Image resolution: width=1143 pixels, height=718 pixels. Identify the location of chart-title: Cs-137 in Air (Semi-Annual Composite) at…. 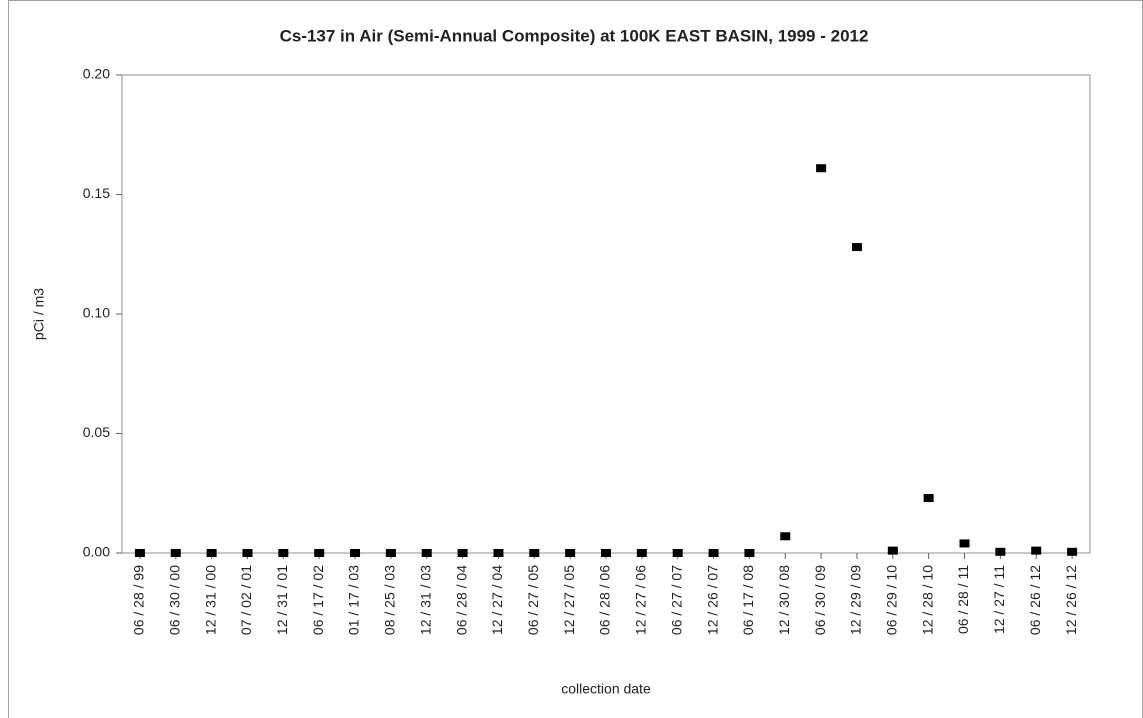
(574, 35).